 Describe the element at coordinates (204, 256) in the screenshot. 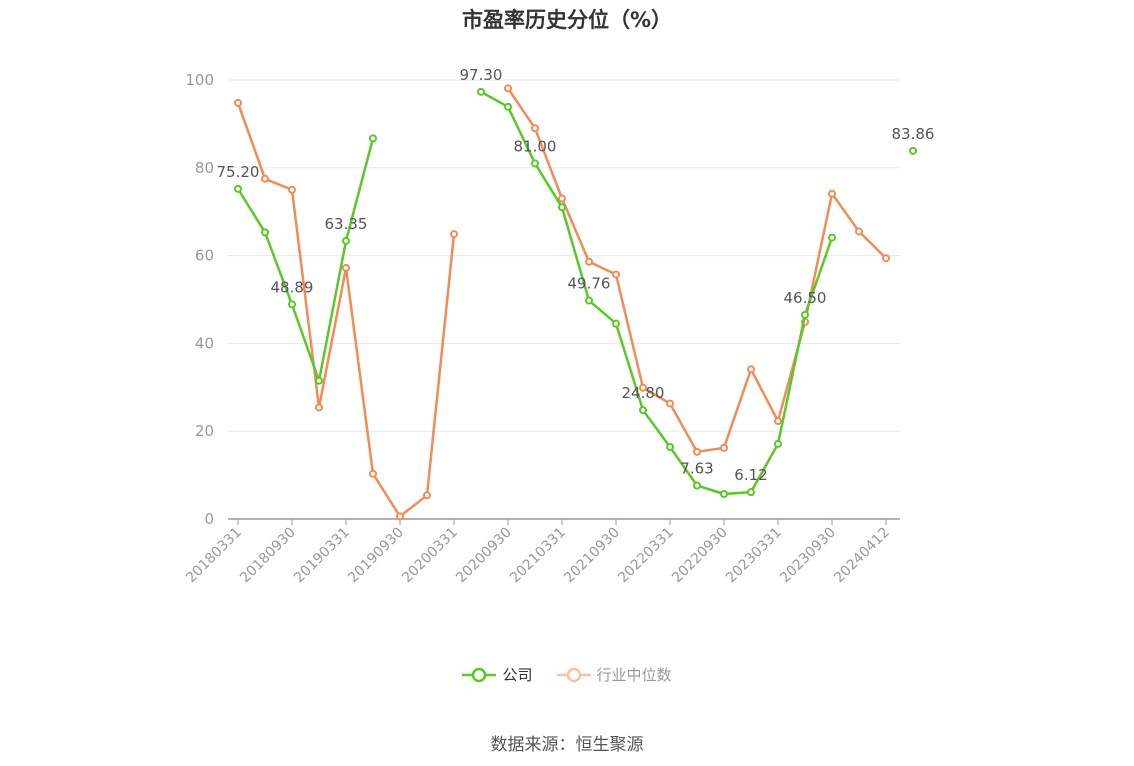

I see `y-tick-label: 60` at that location.